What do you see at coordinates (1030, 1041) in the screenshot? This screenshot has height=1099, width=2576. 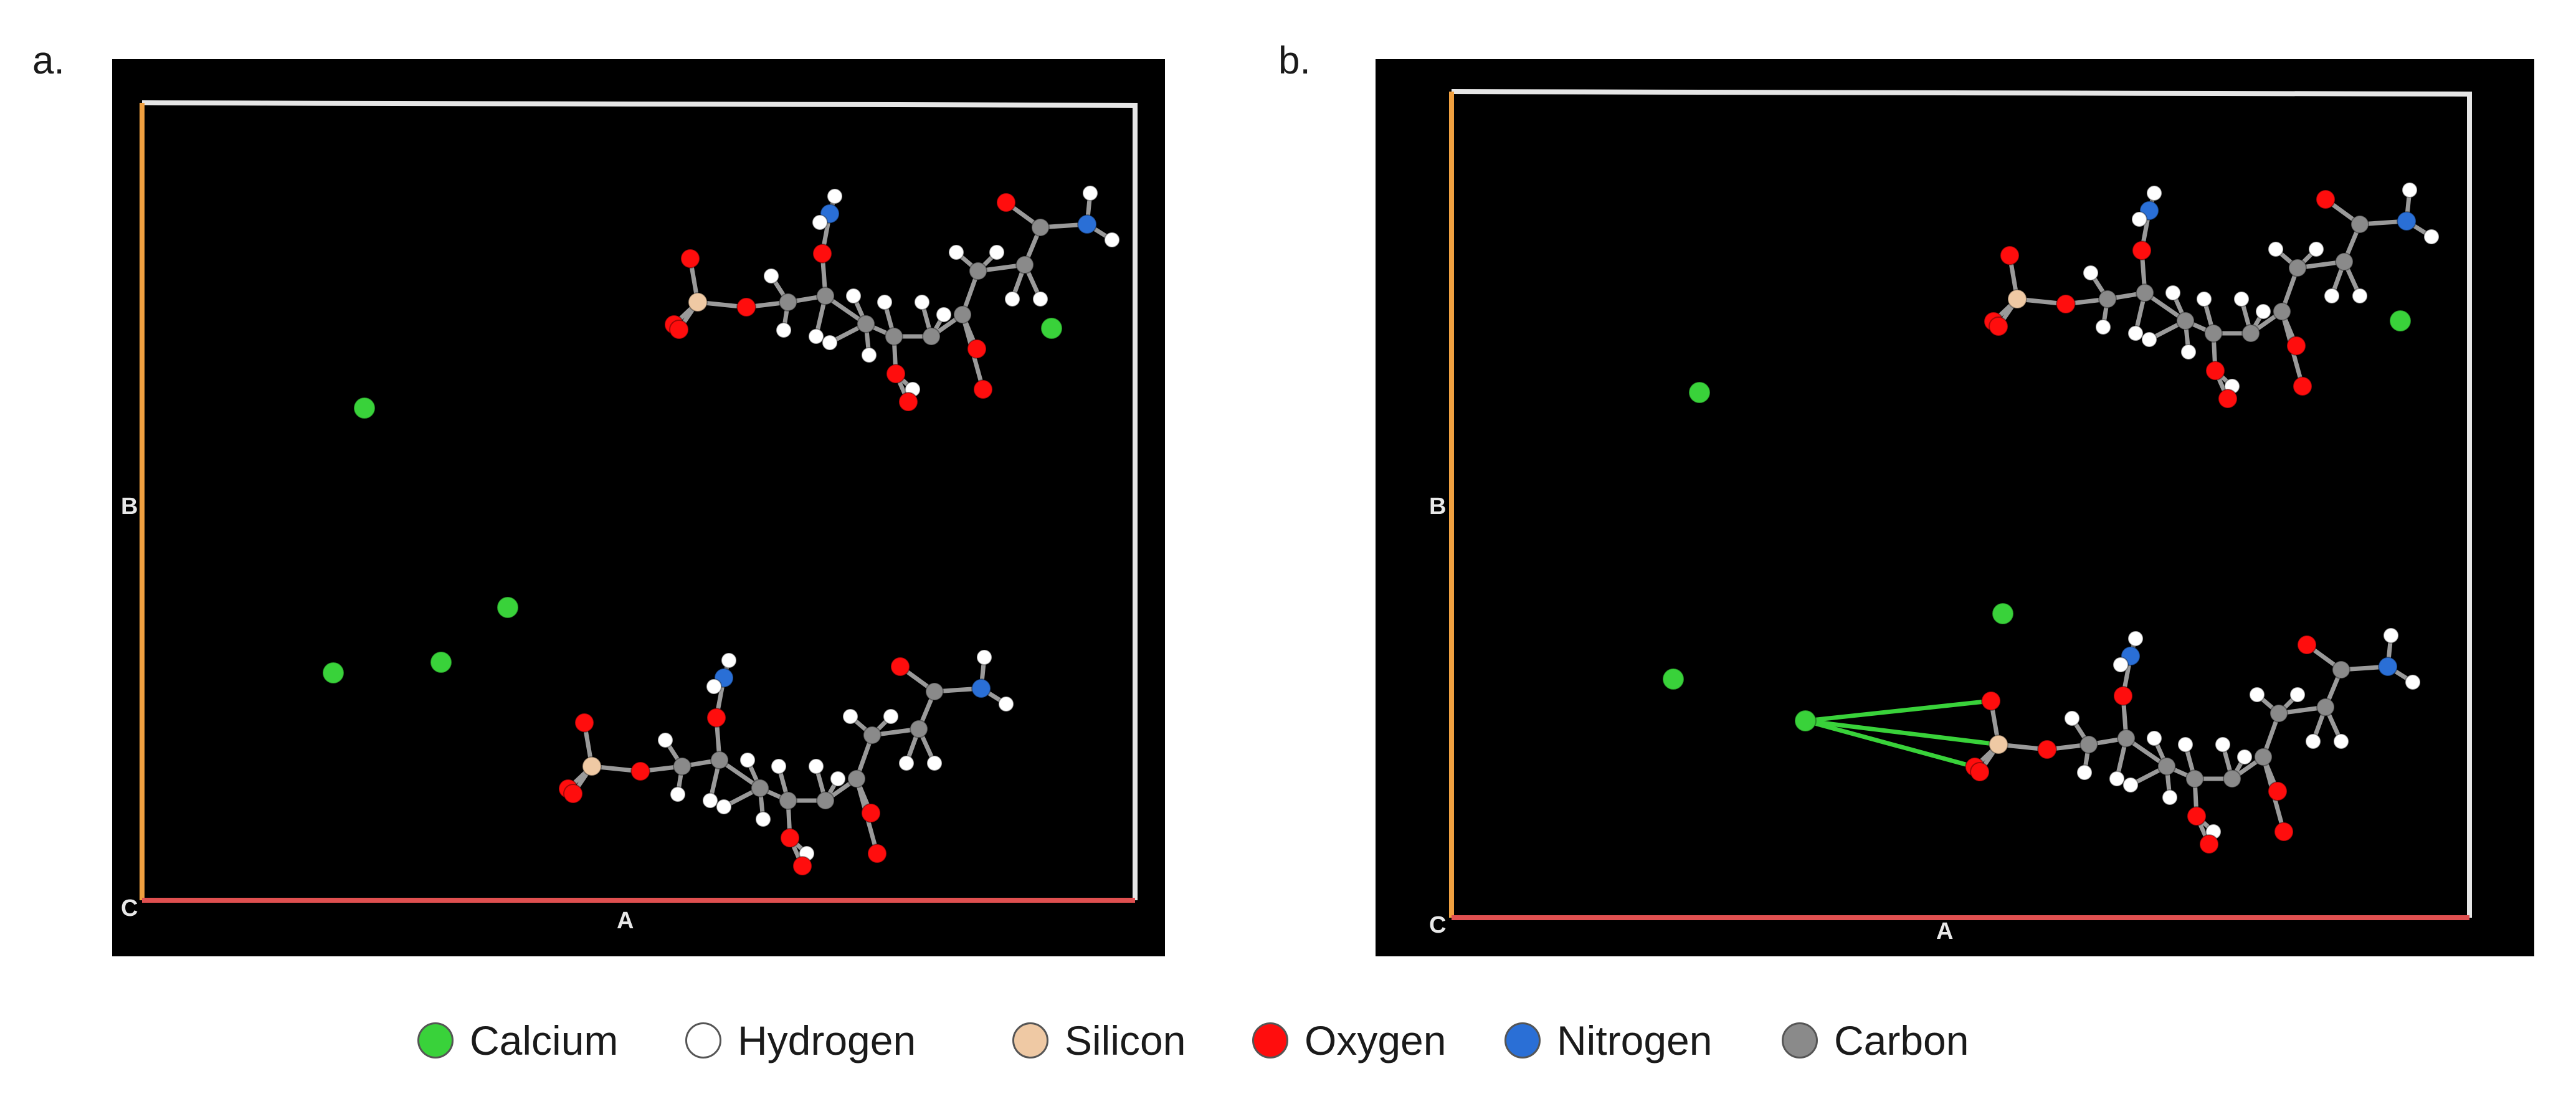 I see `silicon-swatch-icon` at bounding box center [1030, 1041].